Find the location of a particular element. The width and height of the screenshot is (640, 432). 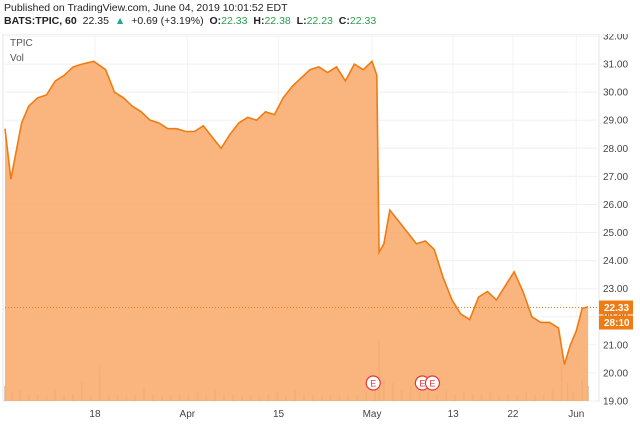

price-change: +0.69 (+3.19%) is located at coordinates (167, 21).